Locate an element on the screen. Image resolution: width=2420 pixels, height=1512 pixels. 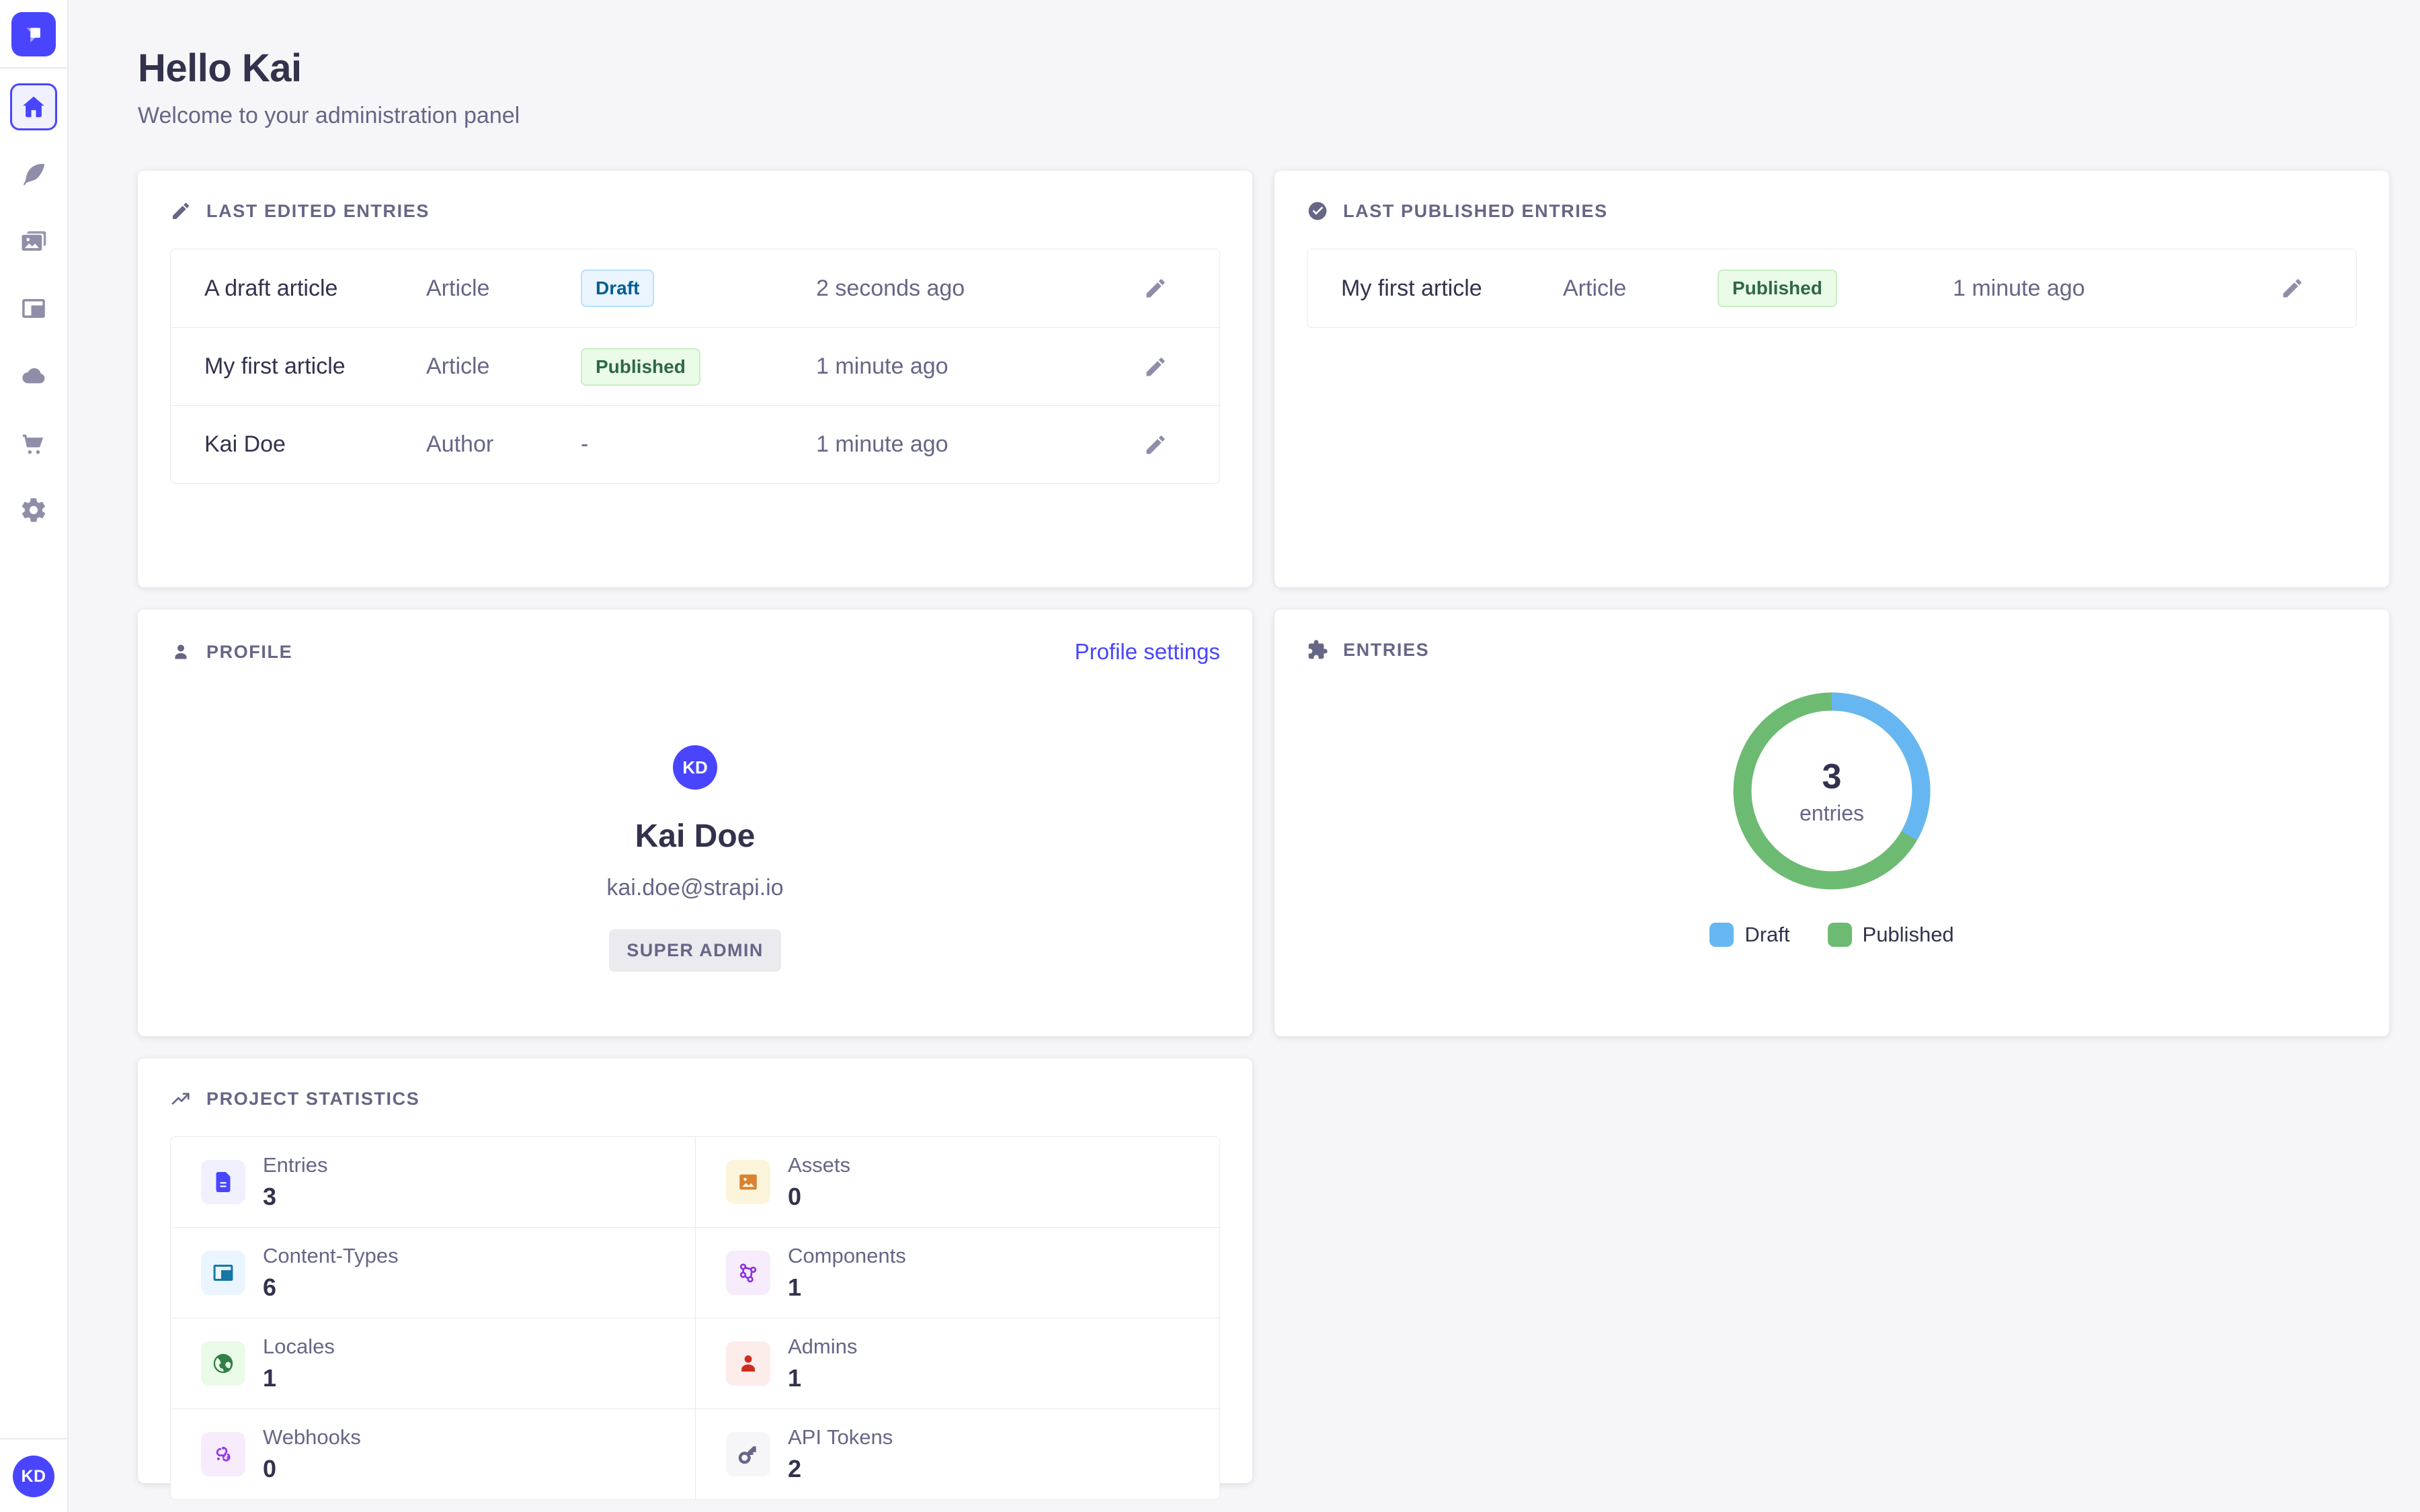
feather-icon is located at coordinates (34, 174).